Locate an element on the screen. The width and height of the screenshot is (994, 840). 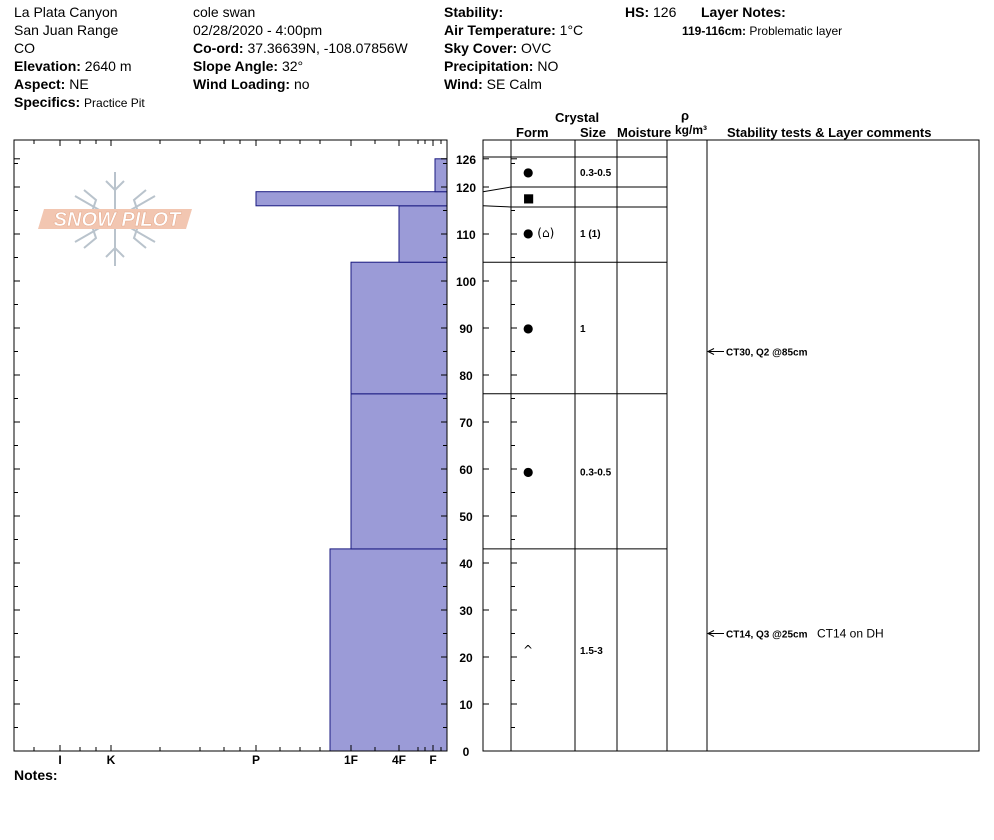
stability: Stability: is located at coordinates (474, 12).